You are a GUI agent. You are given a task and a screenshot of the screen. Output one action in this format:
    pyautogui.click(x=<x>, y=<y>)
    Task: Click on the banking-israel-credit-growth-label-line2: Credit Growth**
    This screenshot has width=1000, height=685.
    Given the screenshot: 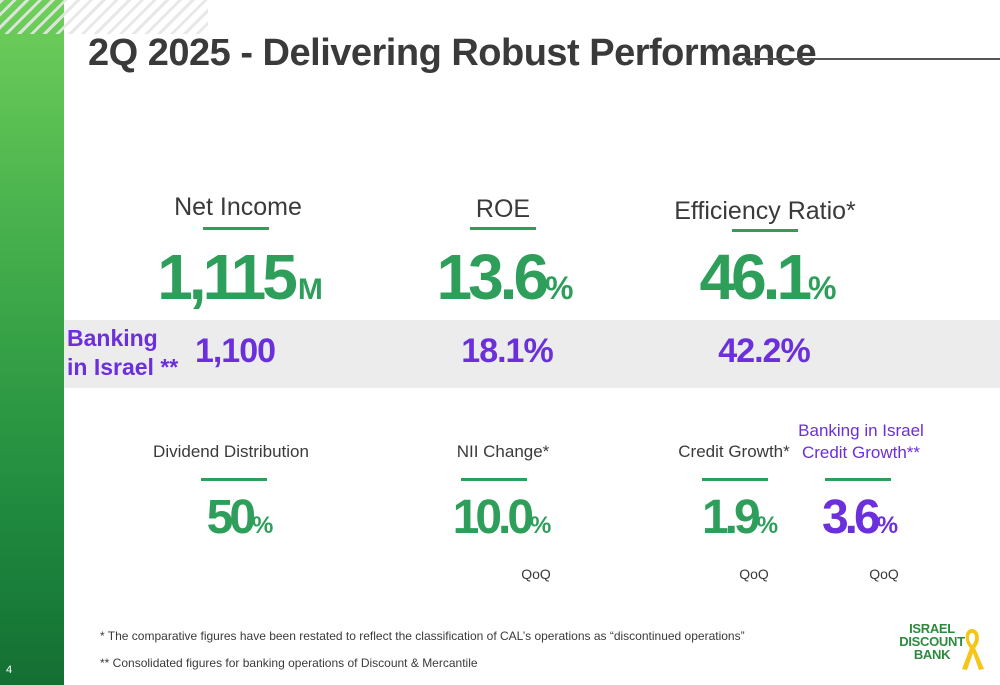 What is the action you would take?
    pyautogui.click(x=861, y=452)
    